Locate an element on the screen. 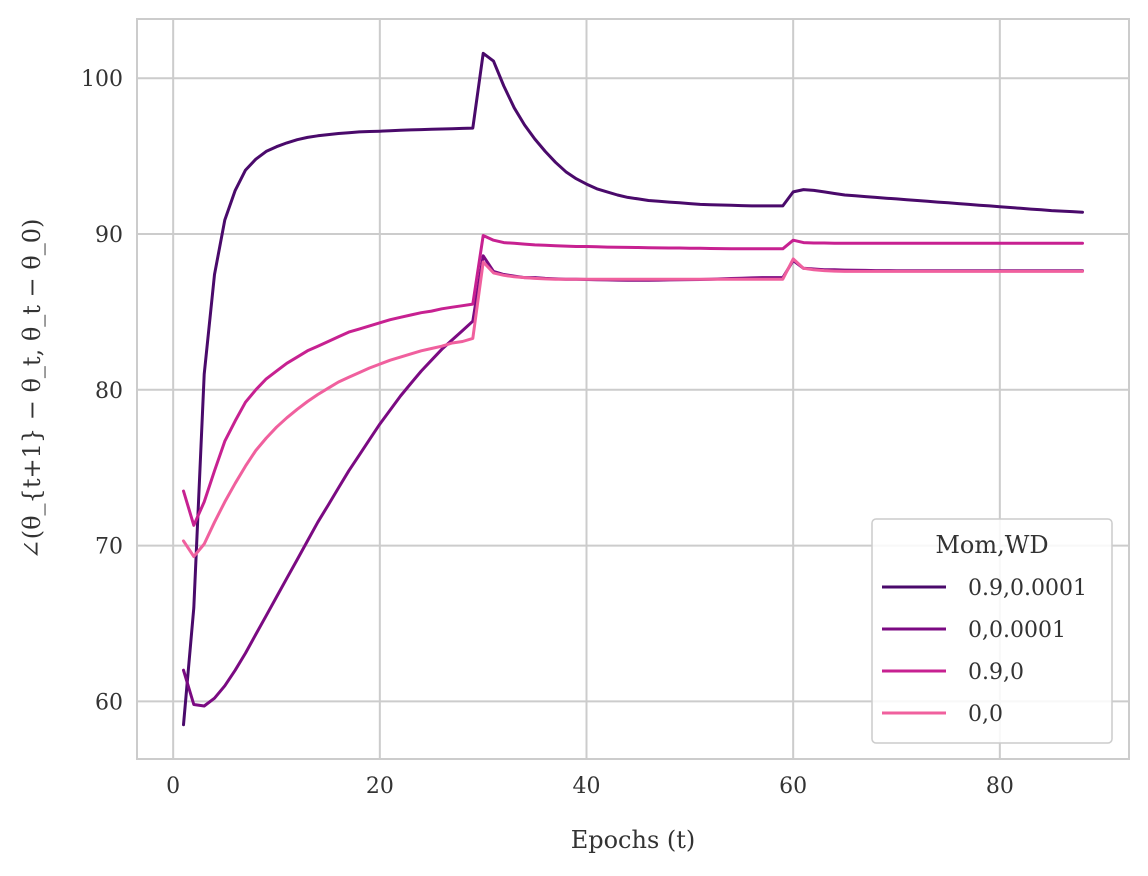 This screenshot has width=1148, height=876. legend-box is located at coordinates (992, 631).